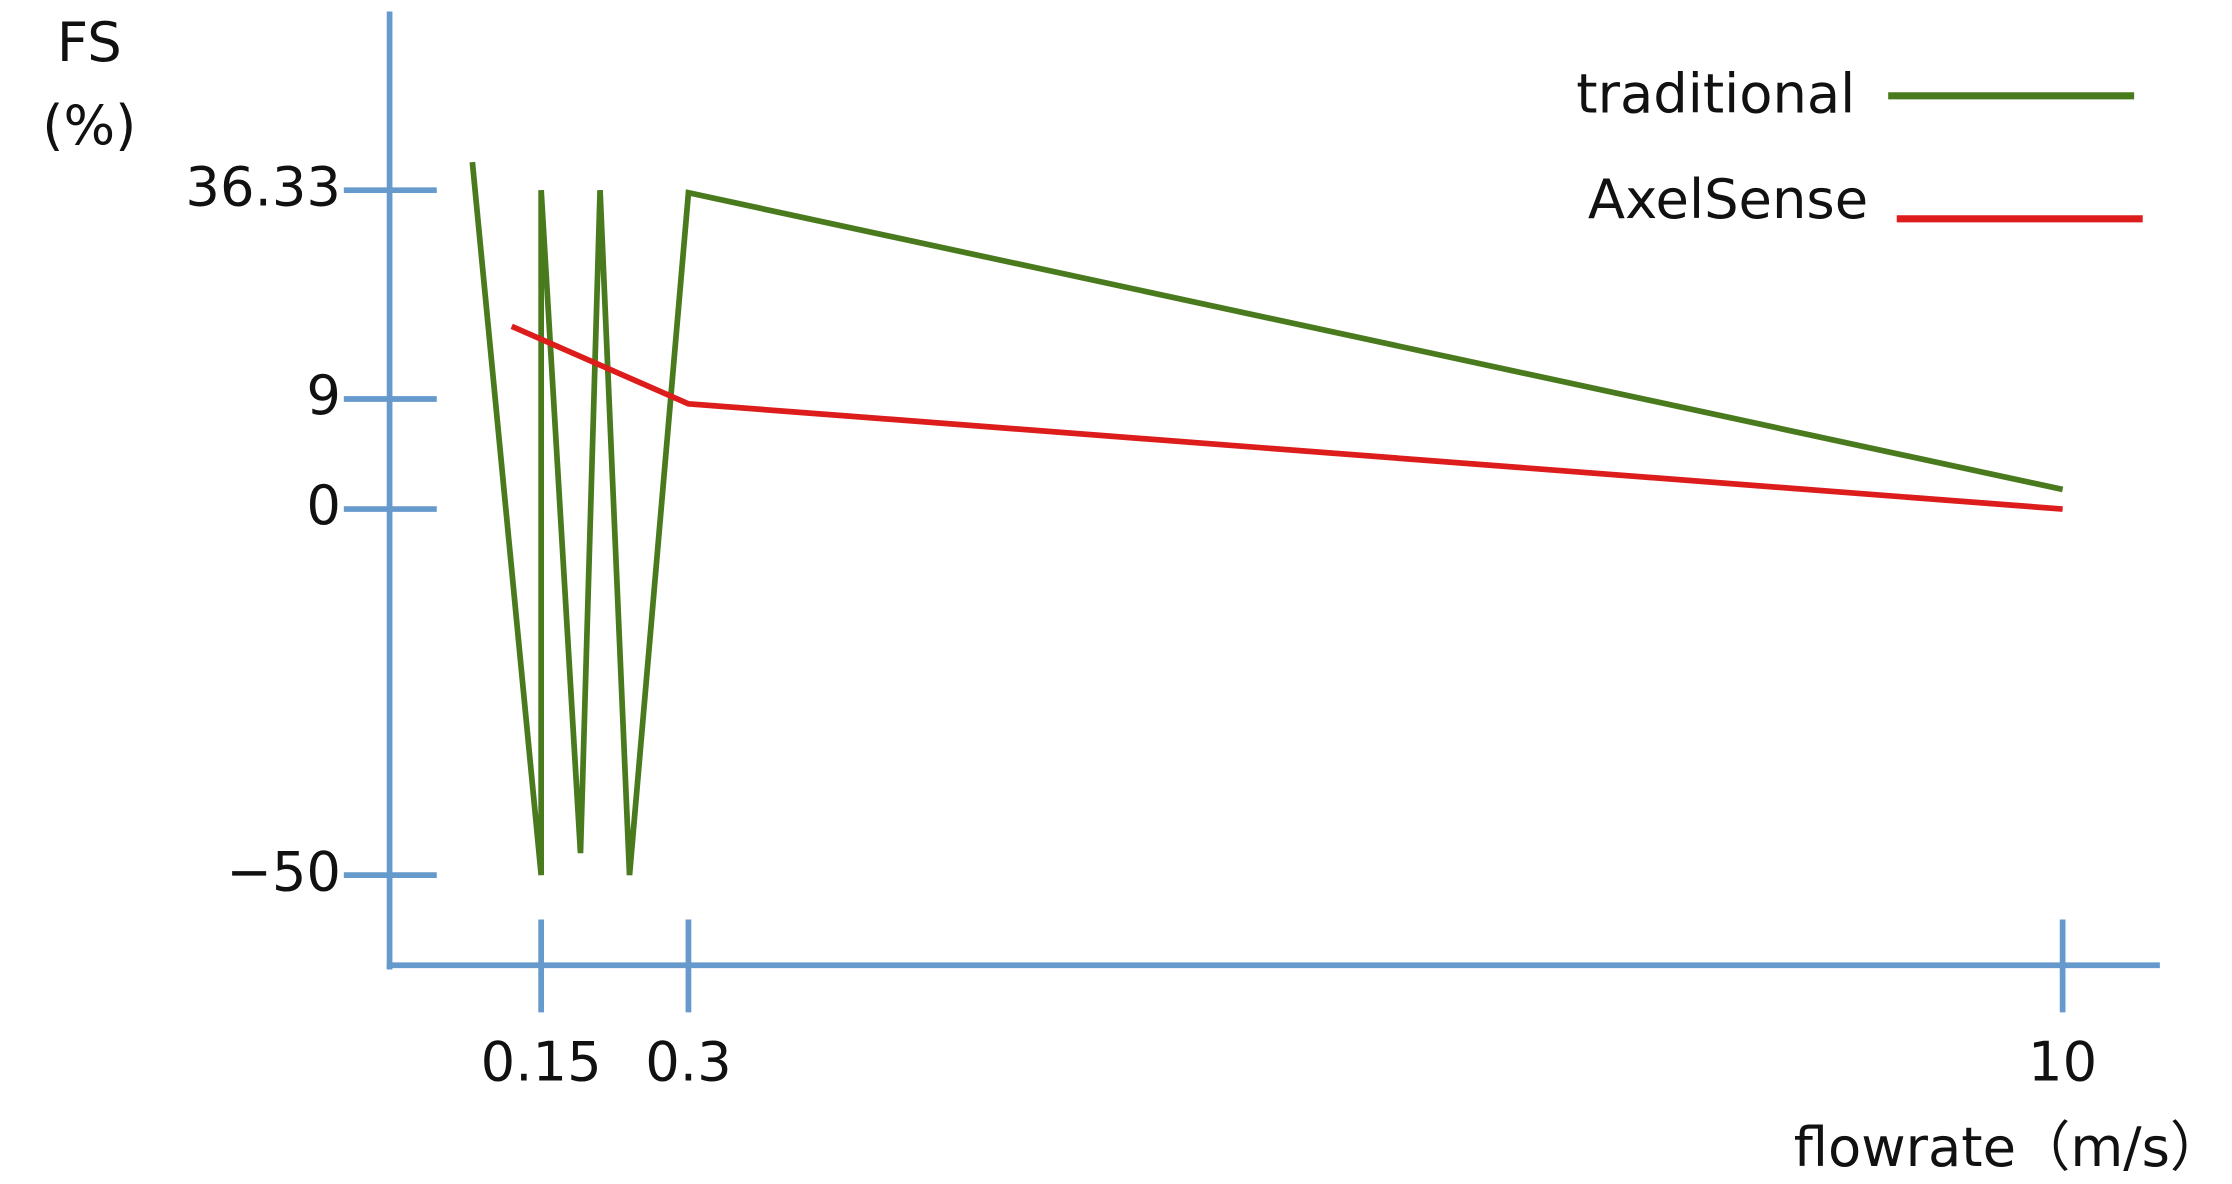  I want to click on series-line, so click(1286, 417).